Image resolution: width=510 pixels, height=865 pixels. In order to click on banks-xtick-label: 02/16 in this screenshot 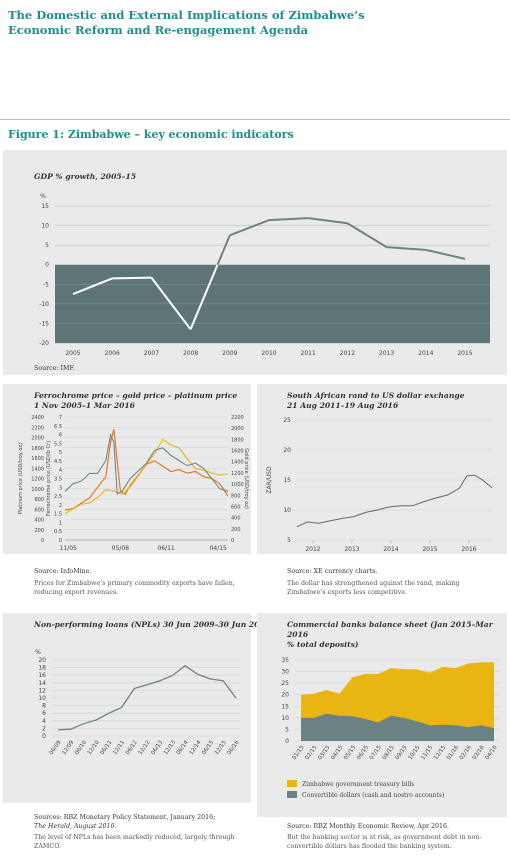, I will do `click(466, 752)`.